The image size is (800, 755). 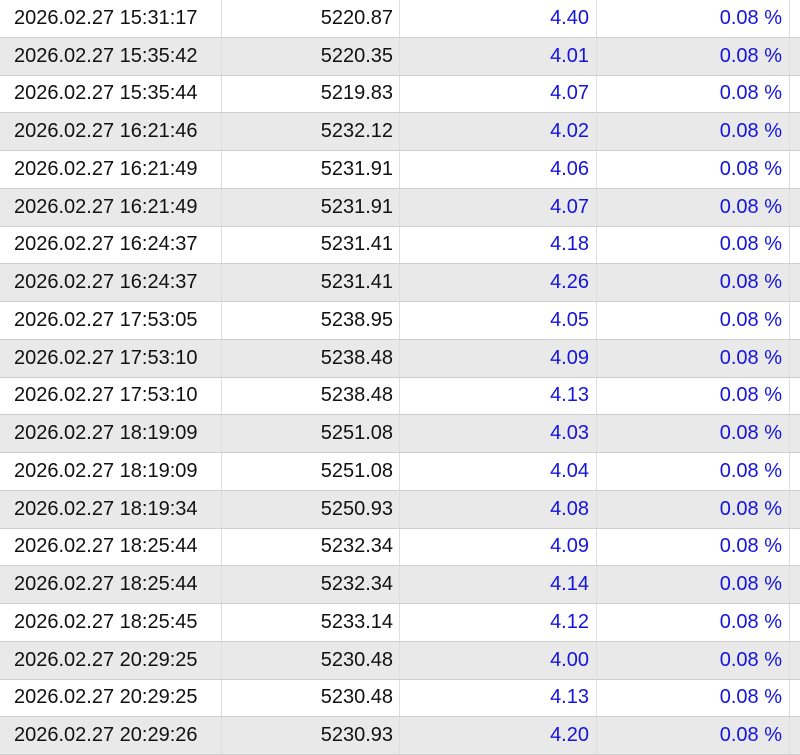 I want to click on table-row: 2026.02.27 15:35:44 5219.83 4.07 0.08 %, so click(x=400, y=94).